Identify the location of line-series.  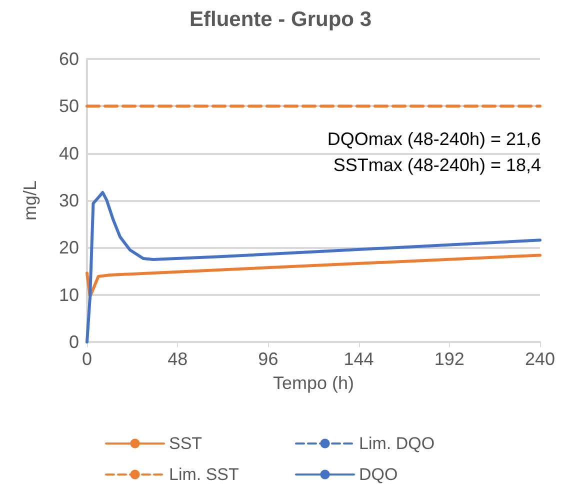
(314, 276).